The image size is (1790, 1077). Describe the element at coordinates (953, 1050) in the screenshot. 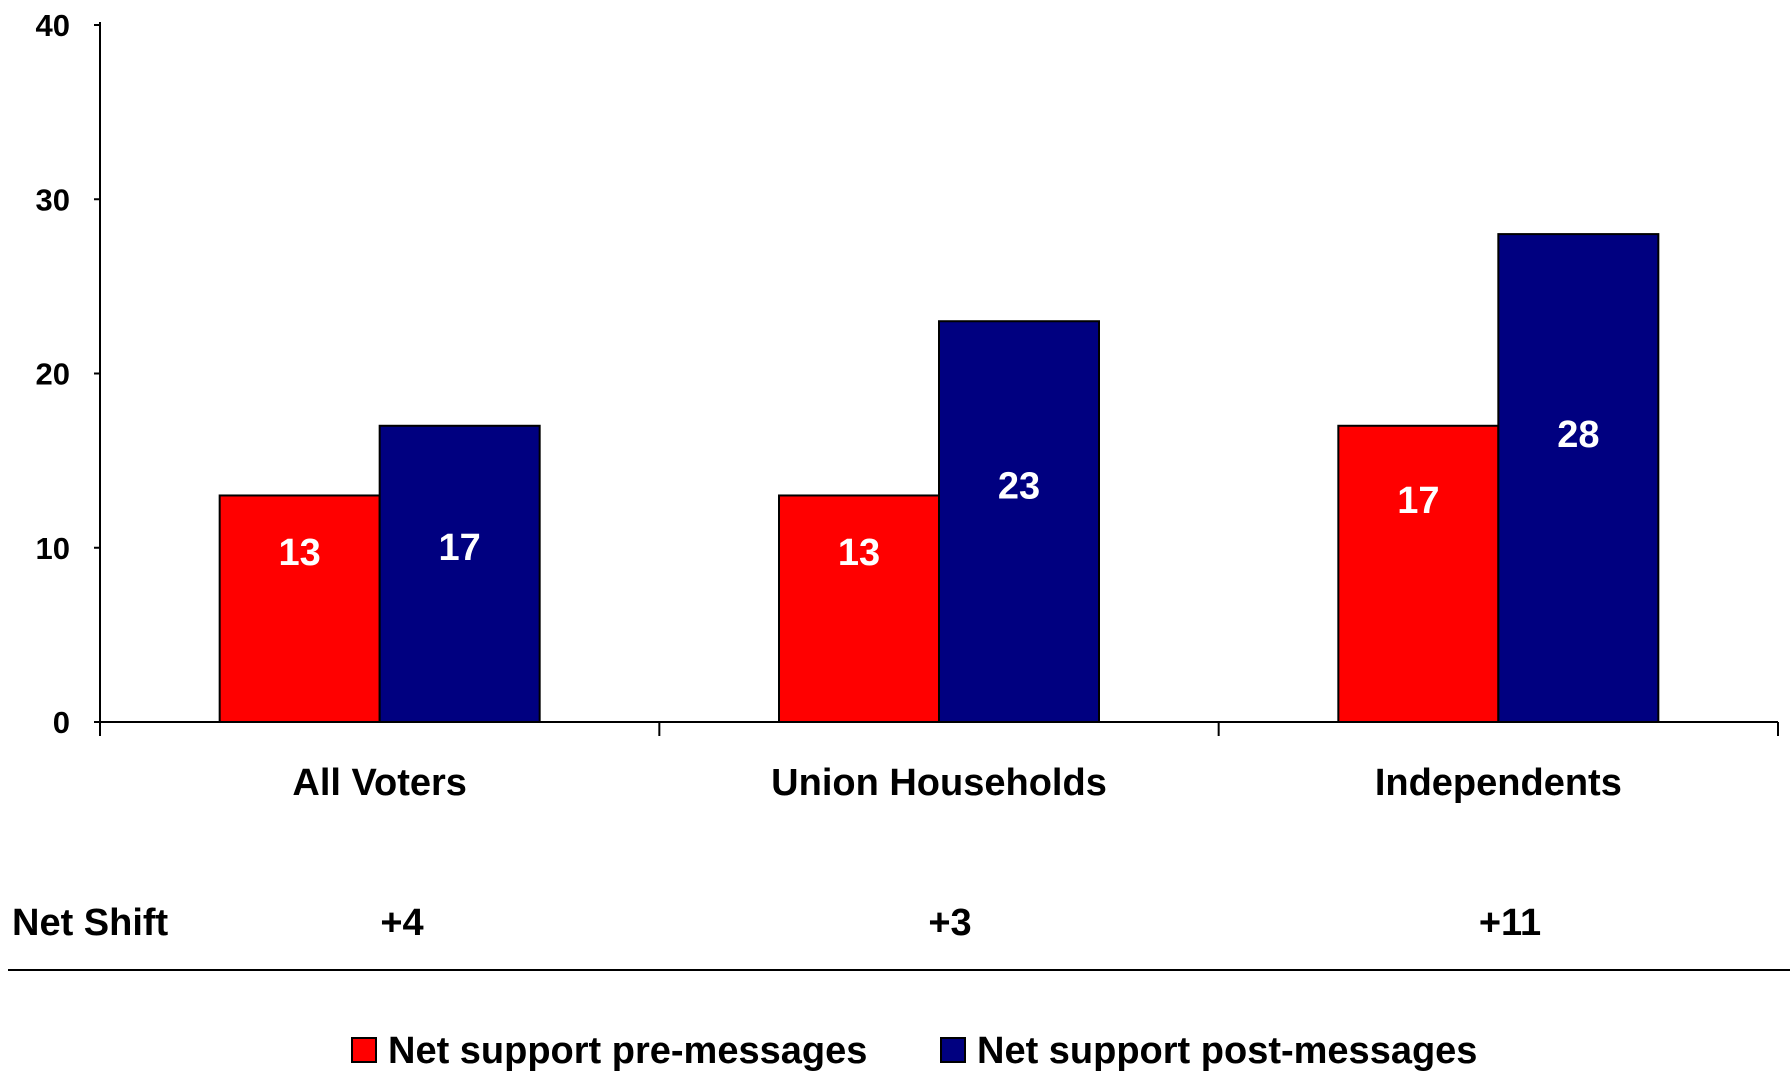

I see `legend-swatch-post` at that location.